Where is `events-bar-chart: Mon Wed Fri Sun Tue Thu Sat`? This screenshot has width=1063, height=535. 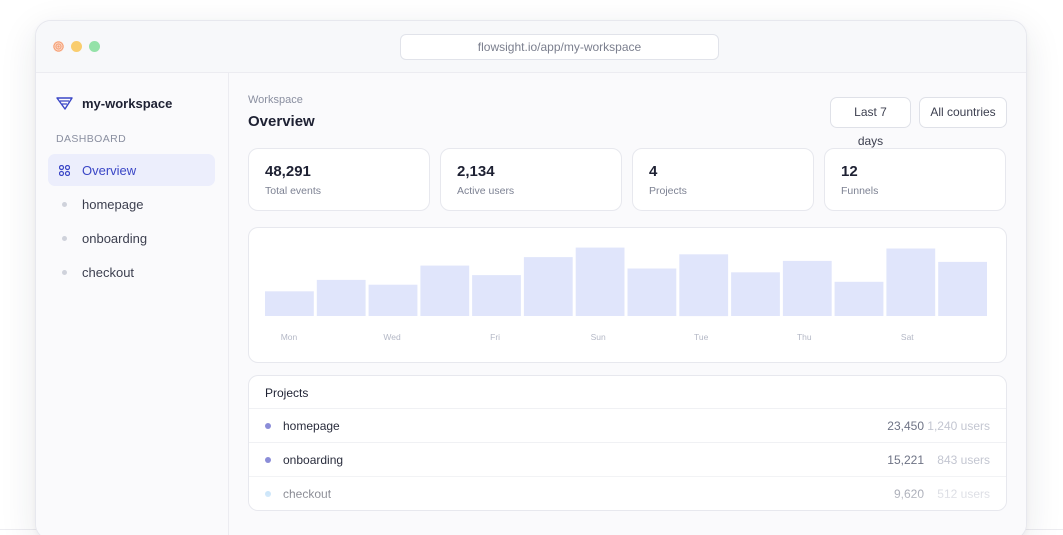
events-bar-chart: Mon Wed Fri Sun Tue Thu Sat is located at coordinates (626, 294).